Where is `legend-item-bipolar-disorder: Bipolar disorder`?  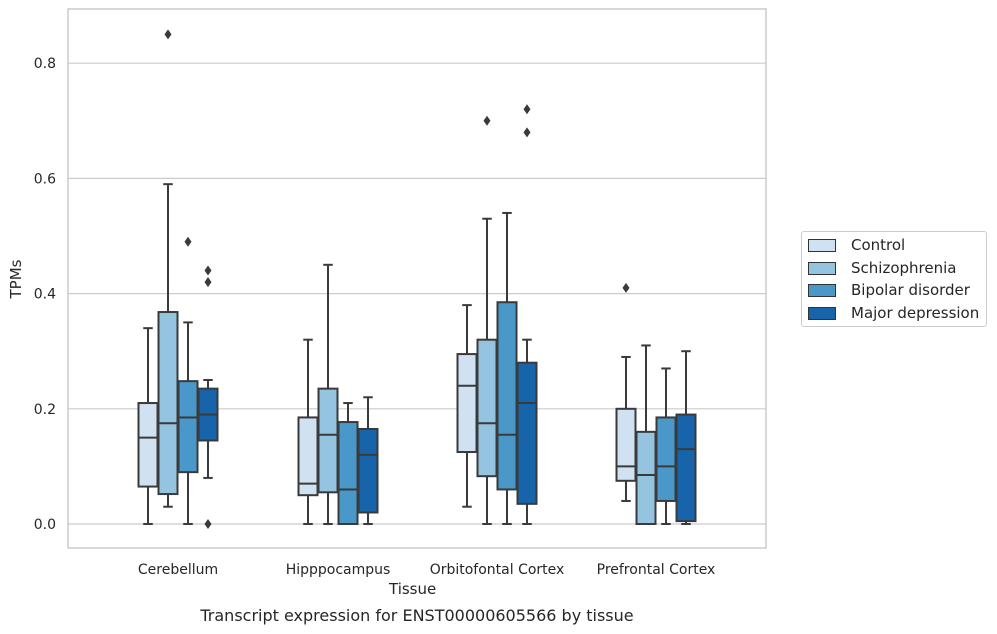 legend-item-bipolar-disorder: Bipolar disorder is located at coordinates (889, 290).